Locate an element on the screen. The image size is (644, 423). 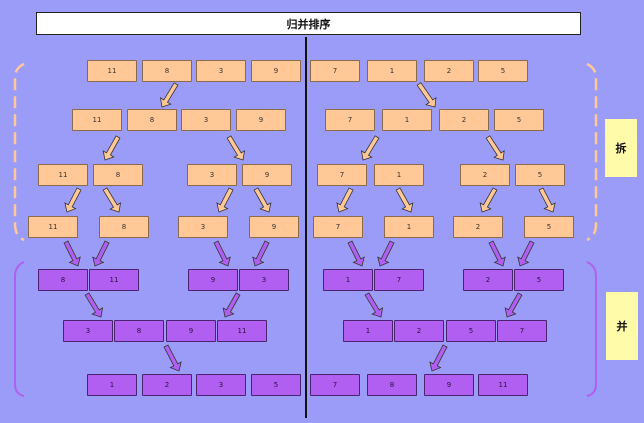
merge-box-r2-8: 7 is located at coordinates (522, 331).